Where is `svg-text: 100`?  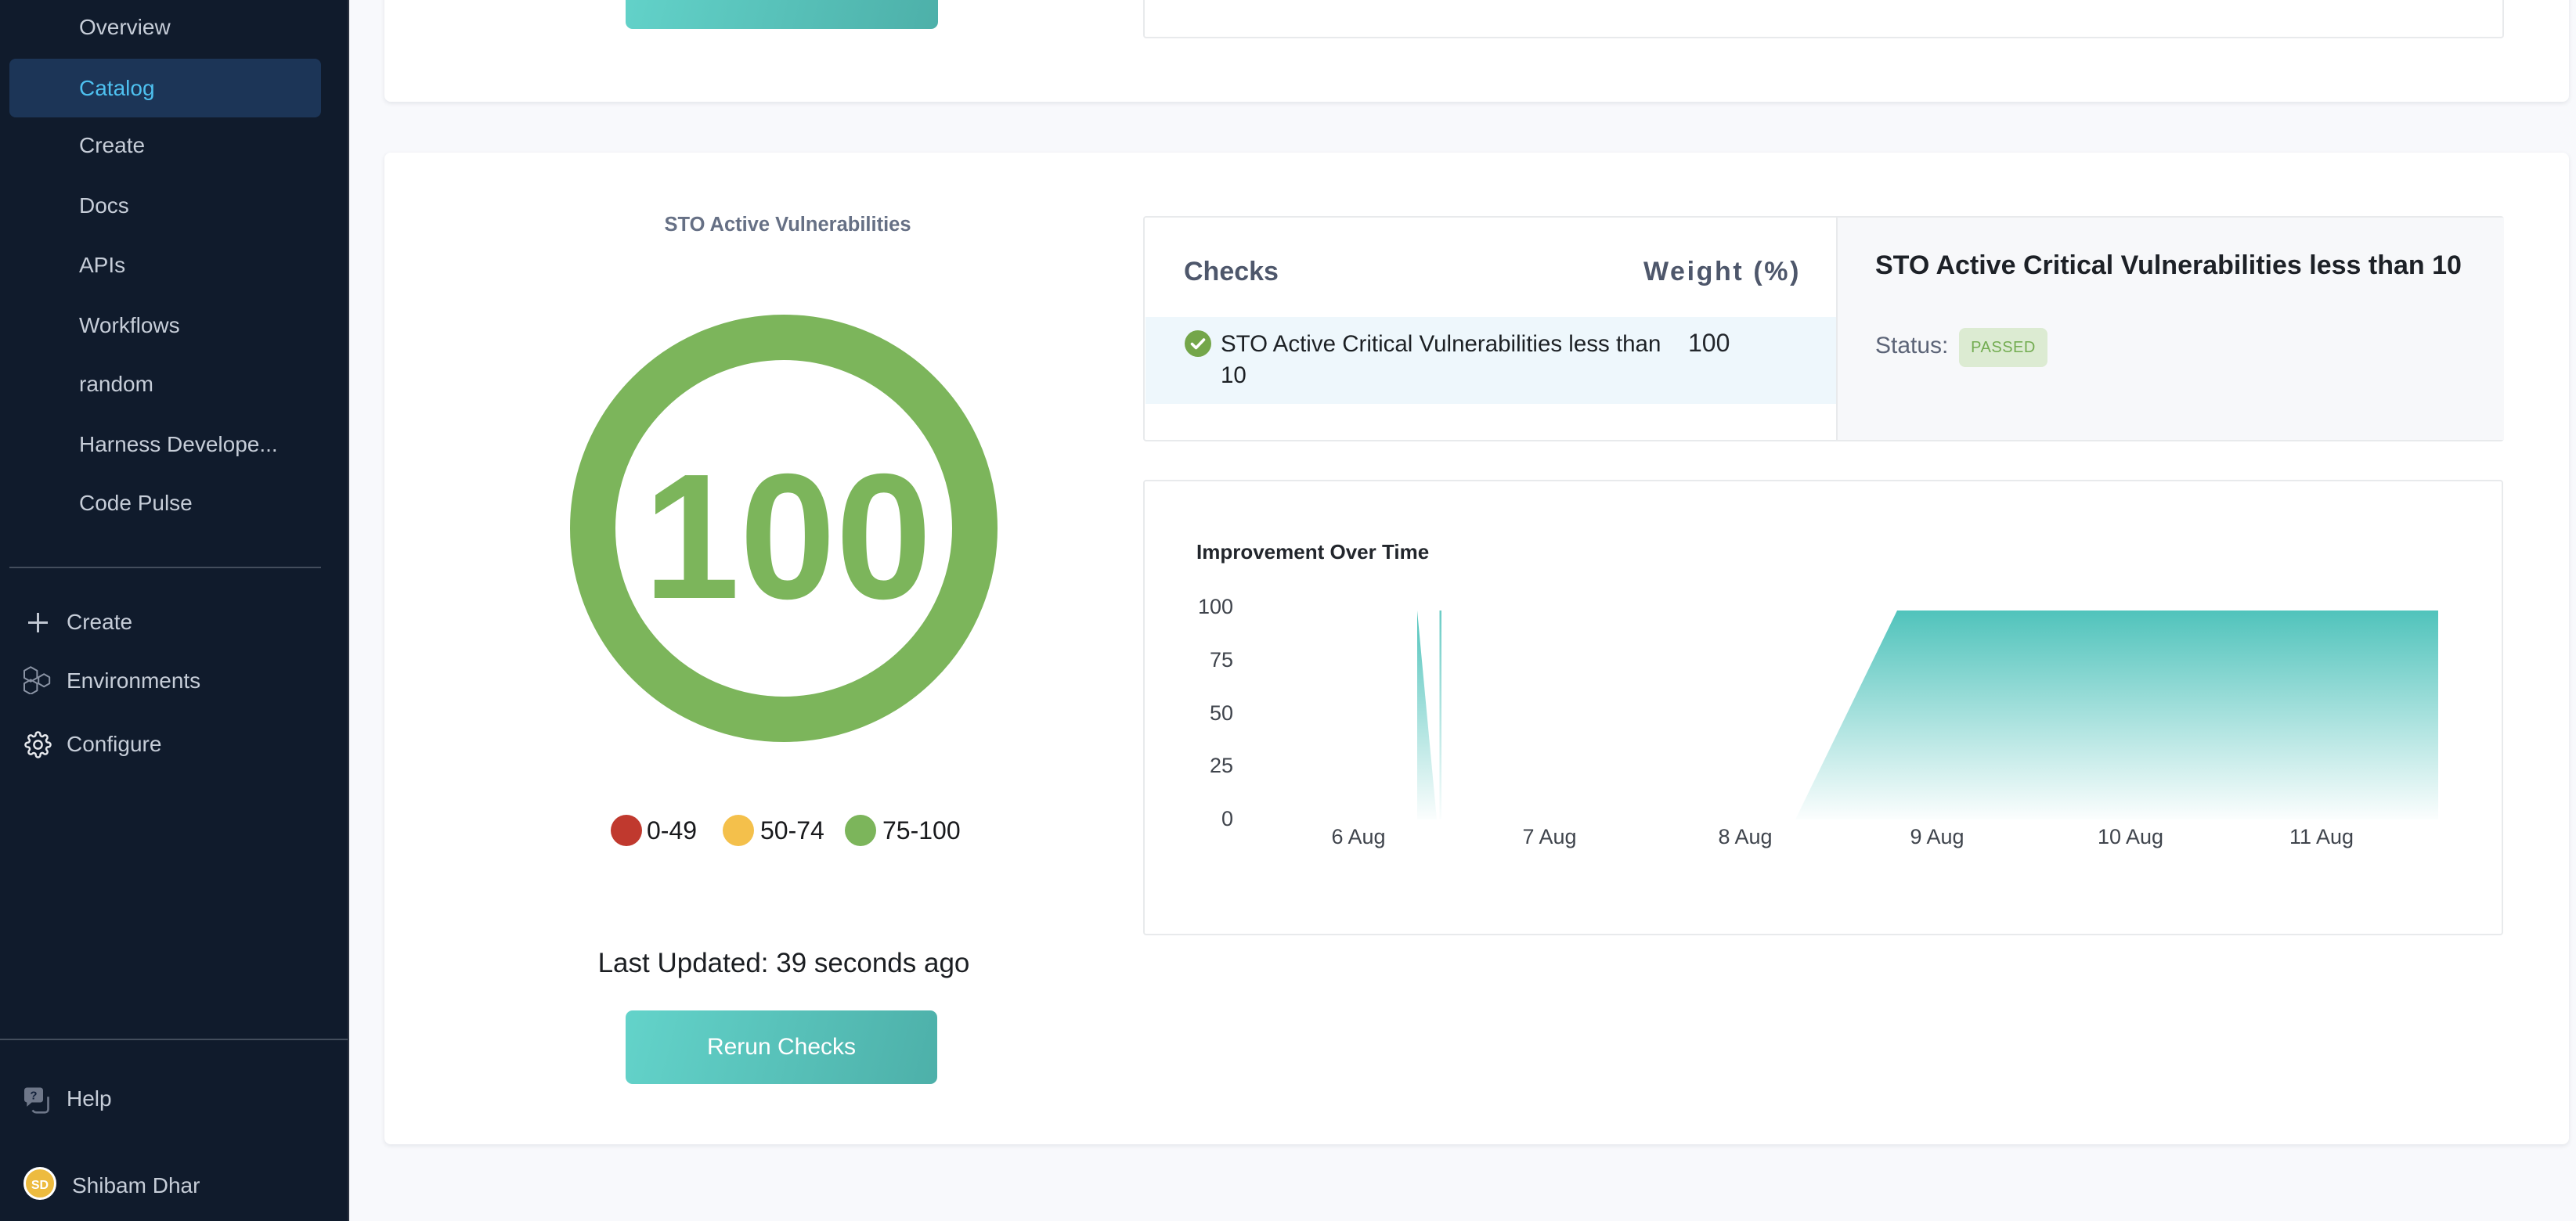 svg-text: 100 is located at coordinates (788, 537).